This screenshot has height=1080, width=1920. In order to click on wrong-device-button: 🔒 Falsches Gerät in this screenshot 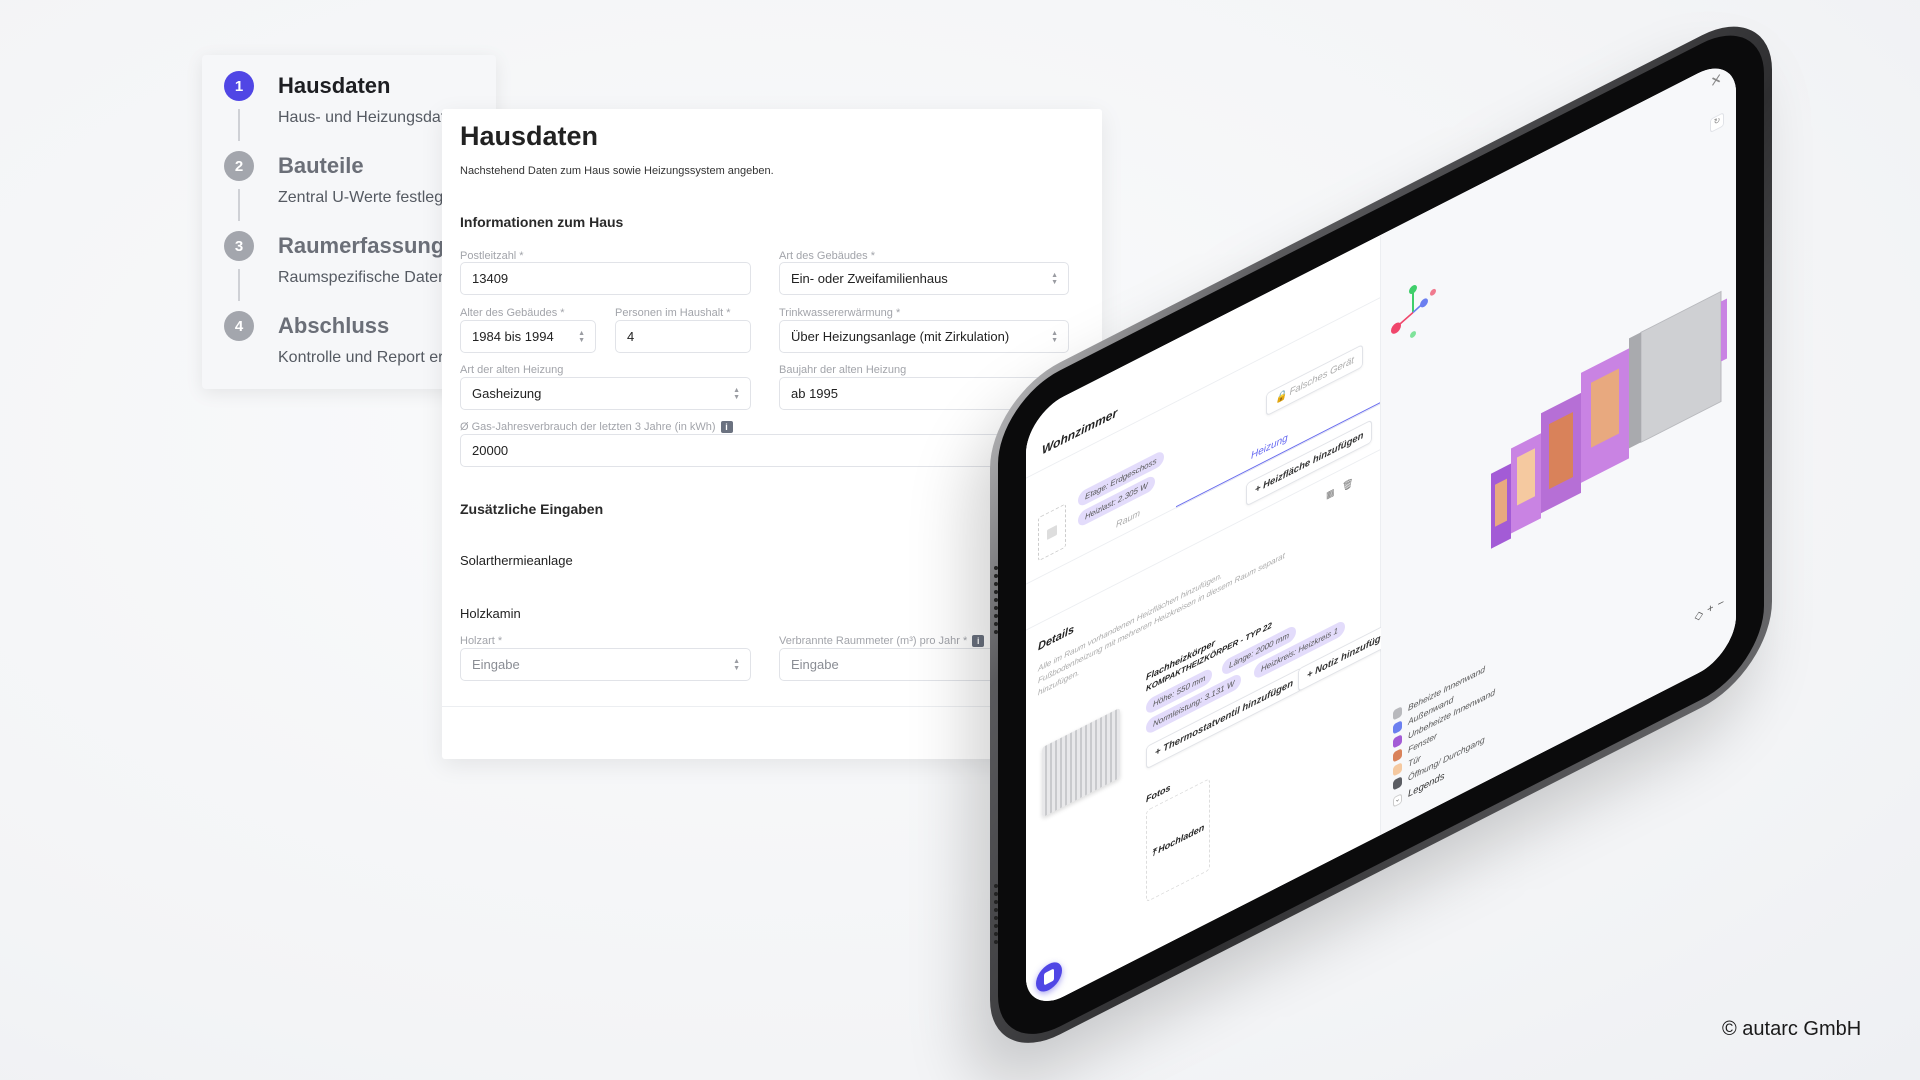, I will do `click(1314, 380)`.